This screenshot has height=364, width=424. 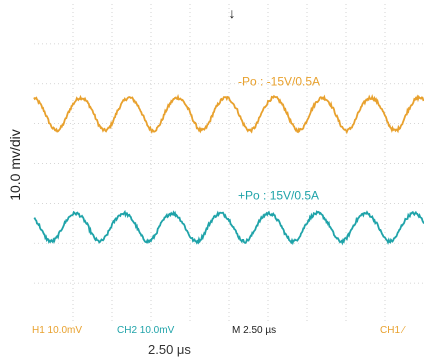 What do you see at coordinates (278, 195) in the screenshot?
I see `series-label-2: +Po : 15V/0.5A` at bounding box center [278, 195].